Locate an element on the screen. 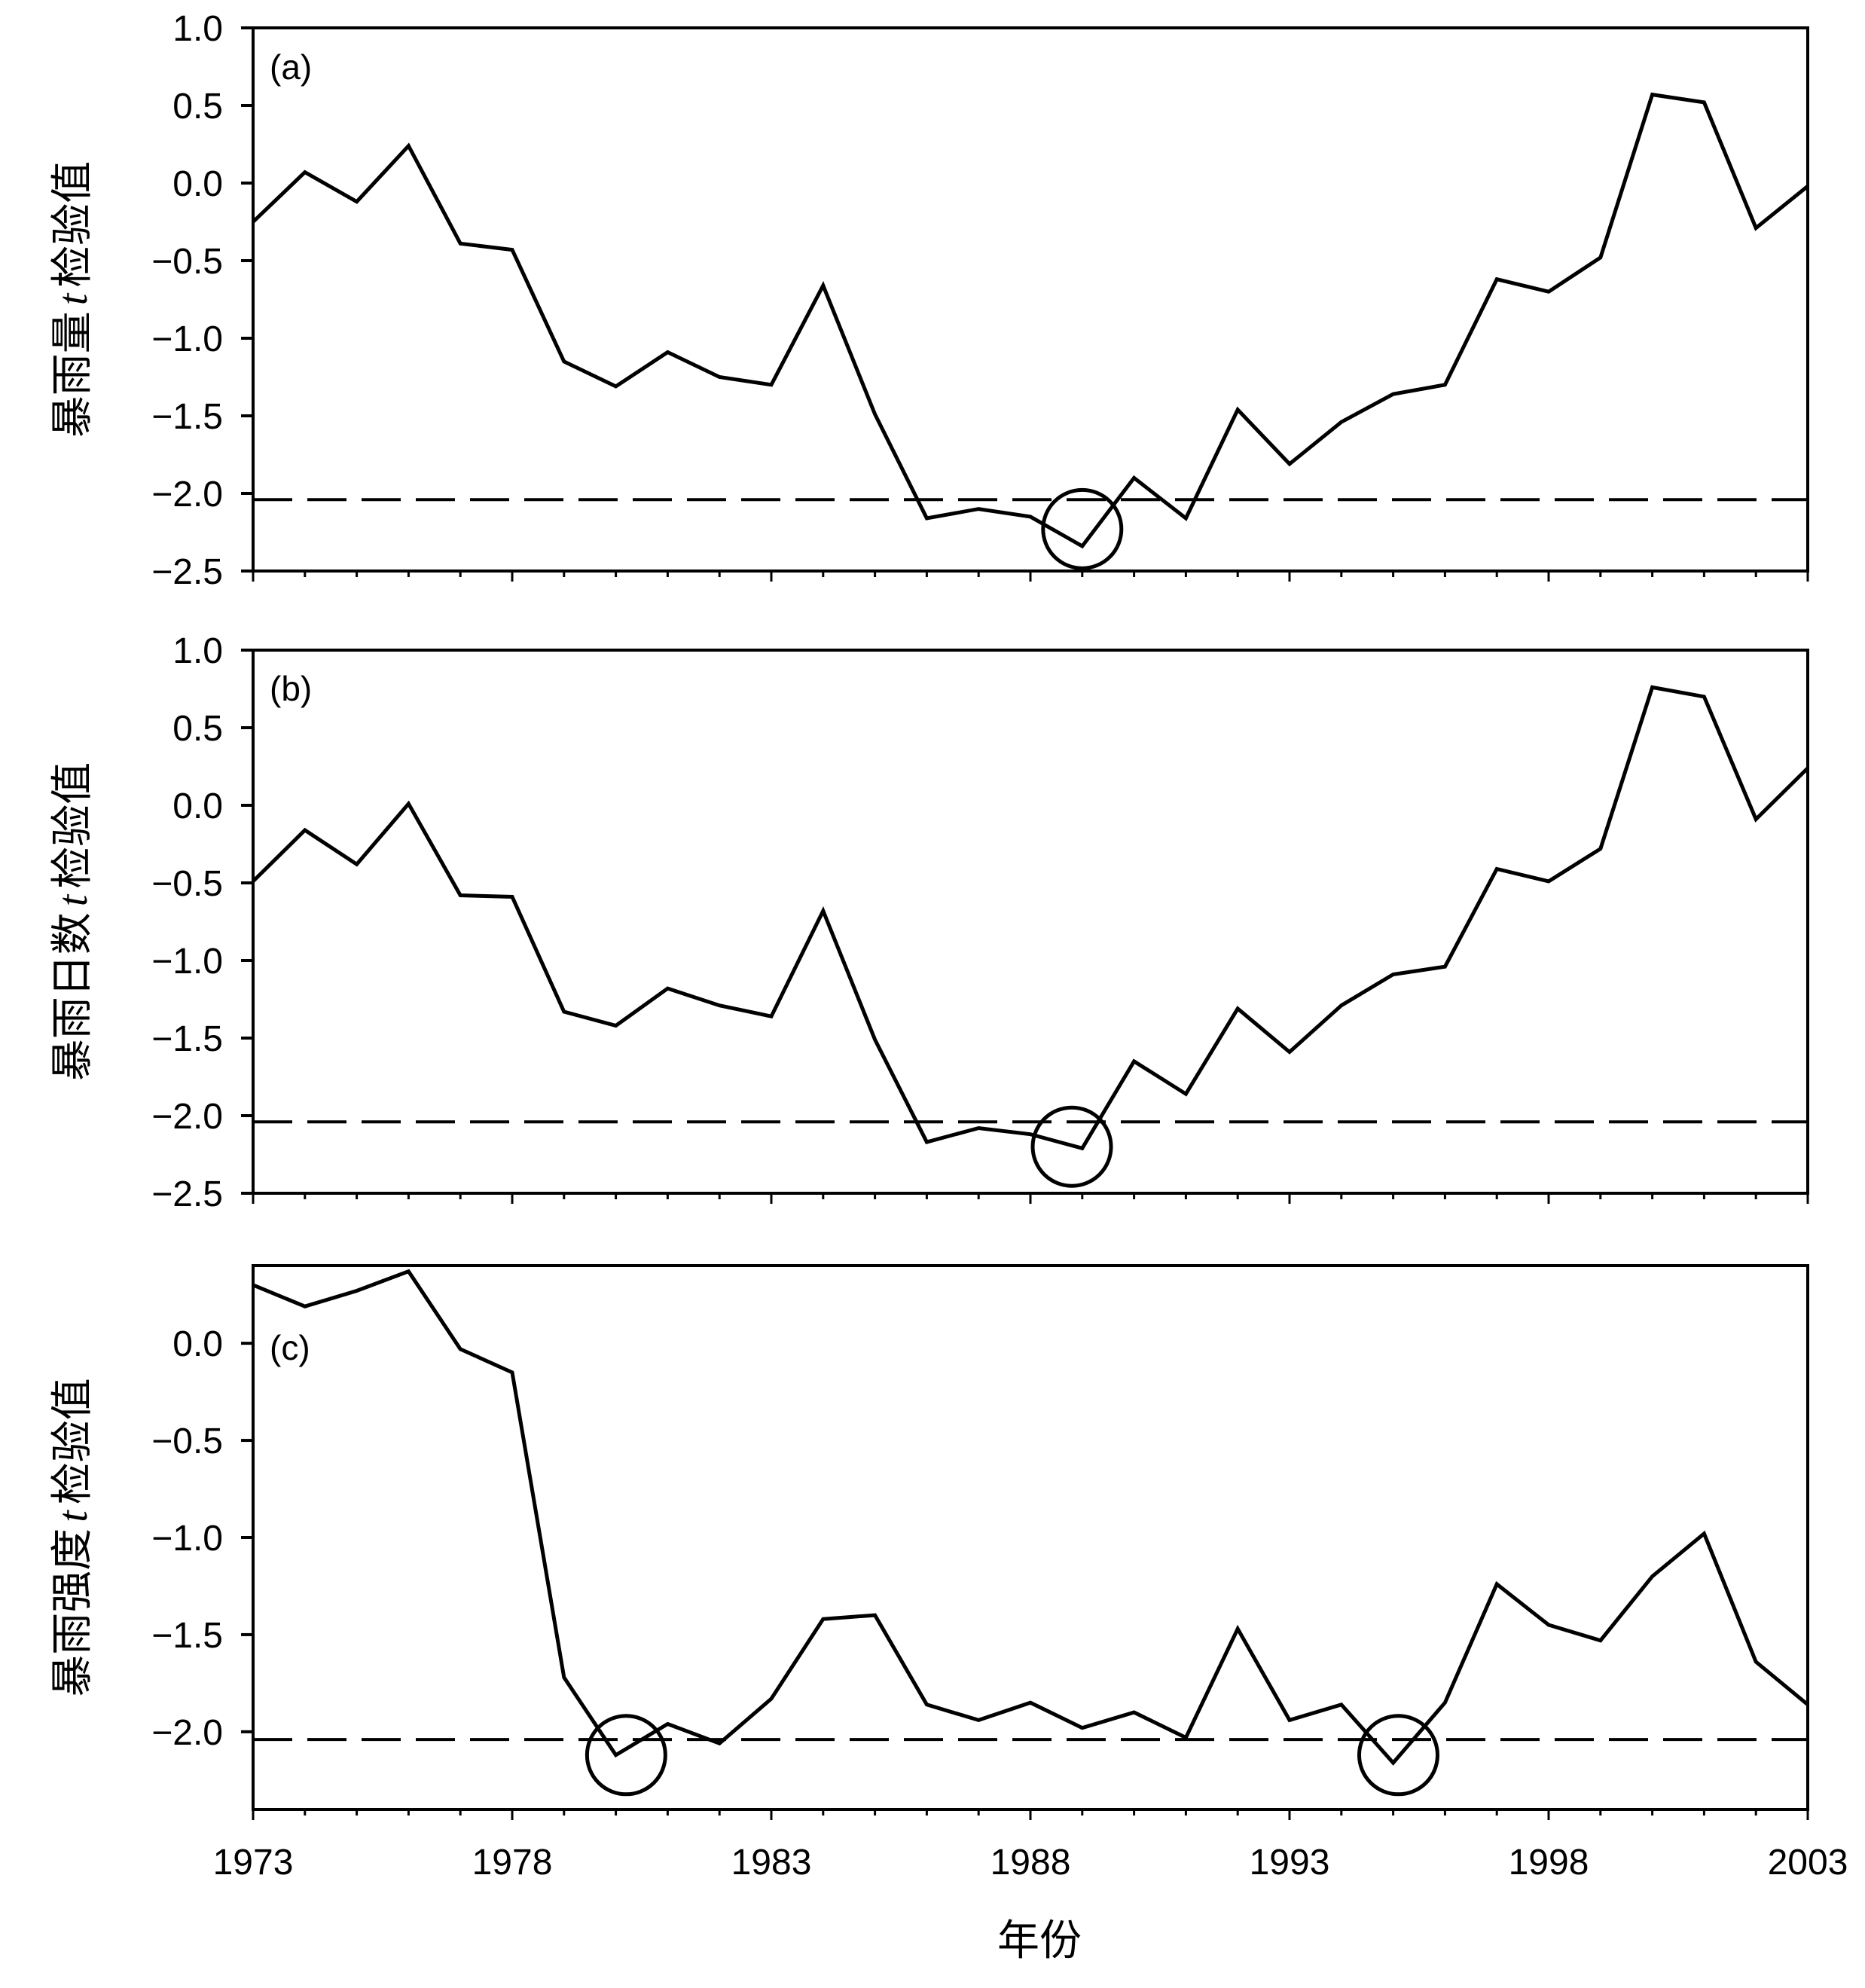 The height and width of the screenshot is (1988, 1865). panel-c-y-tick-label: 0.0 is located at coordinates (197, 1344).